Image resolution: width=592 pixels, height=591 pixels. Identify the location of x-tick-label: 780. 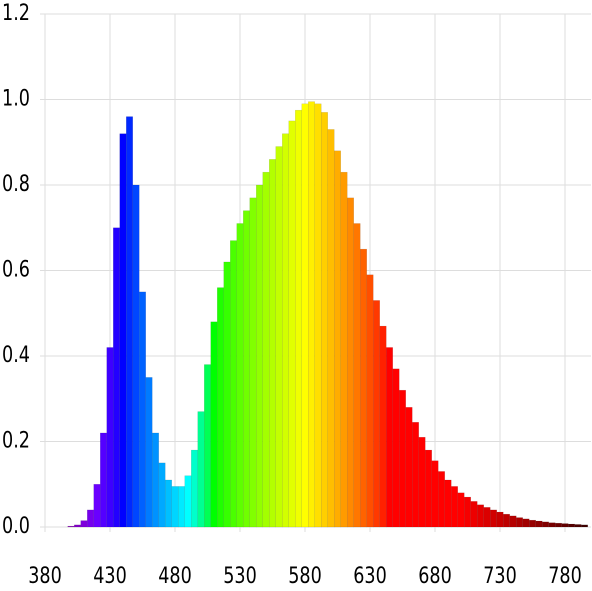
(565, 575).